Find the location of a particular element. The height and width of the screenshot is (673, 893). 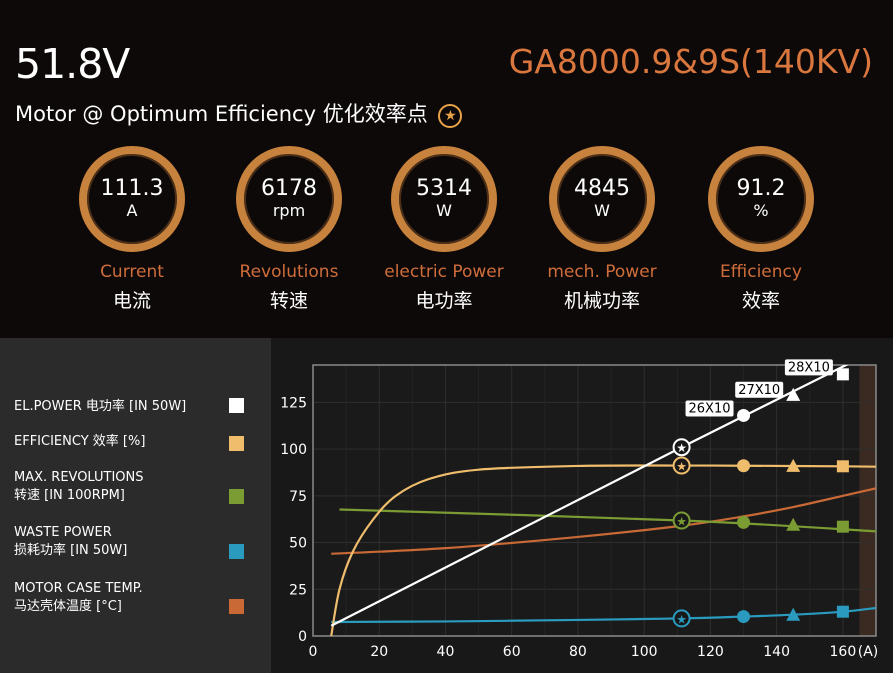

x-tick-label: 100 is located at coordinates (644, 652).